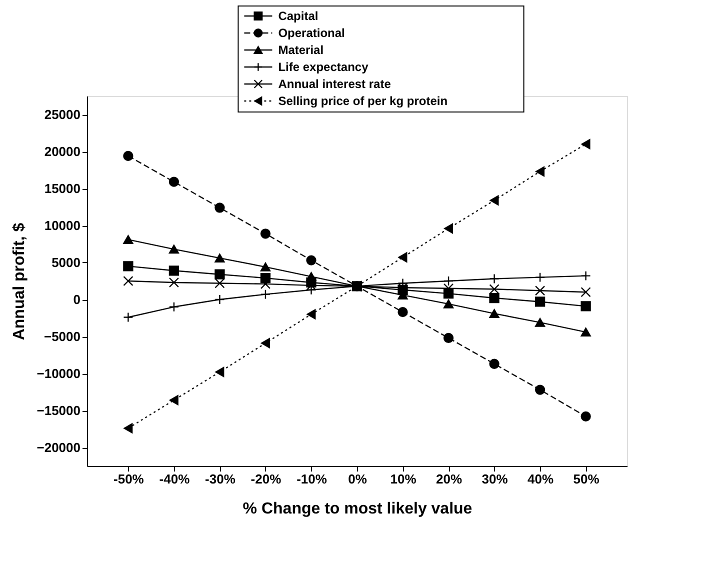 The width and height of the screenshot is (703, 581). I want to click on legend-label: Life expectancy, so click(323, 67).